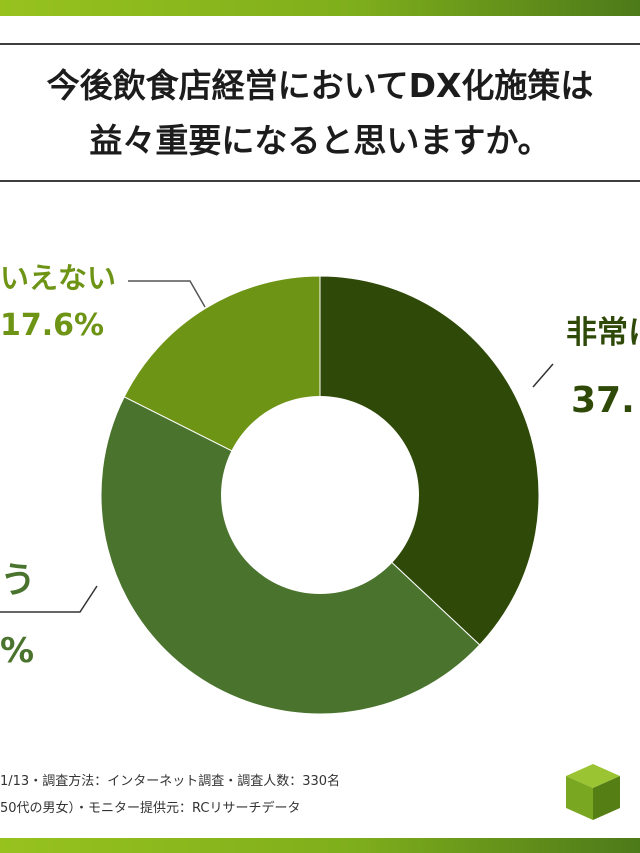 This screenshot has height=853, width=640. I want to click on donut-hole, so click(320, 495).